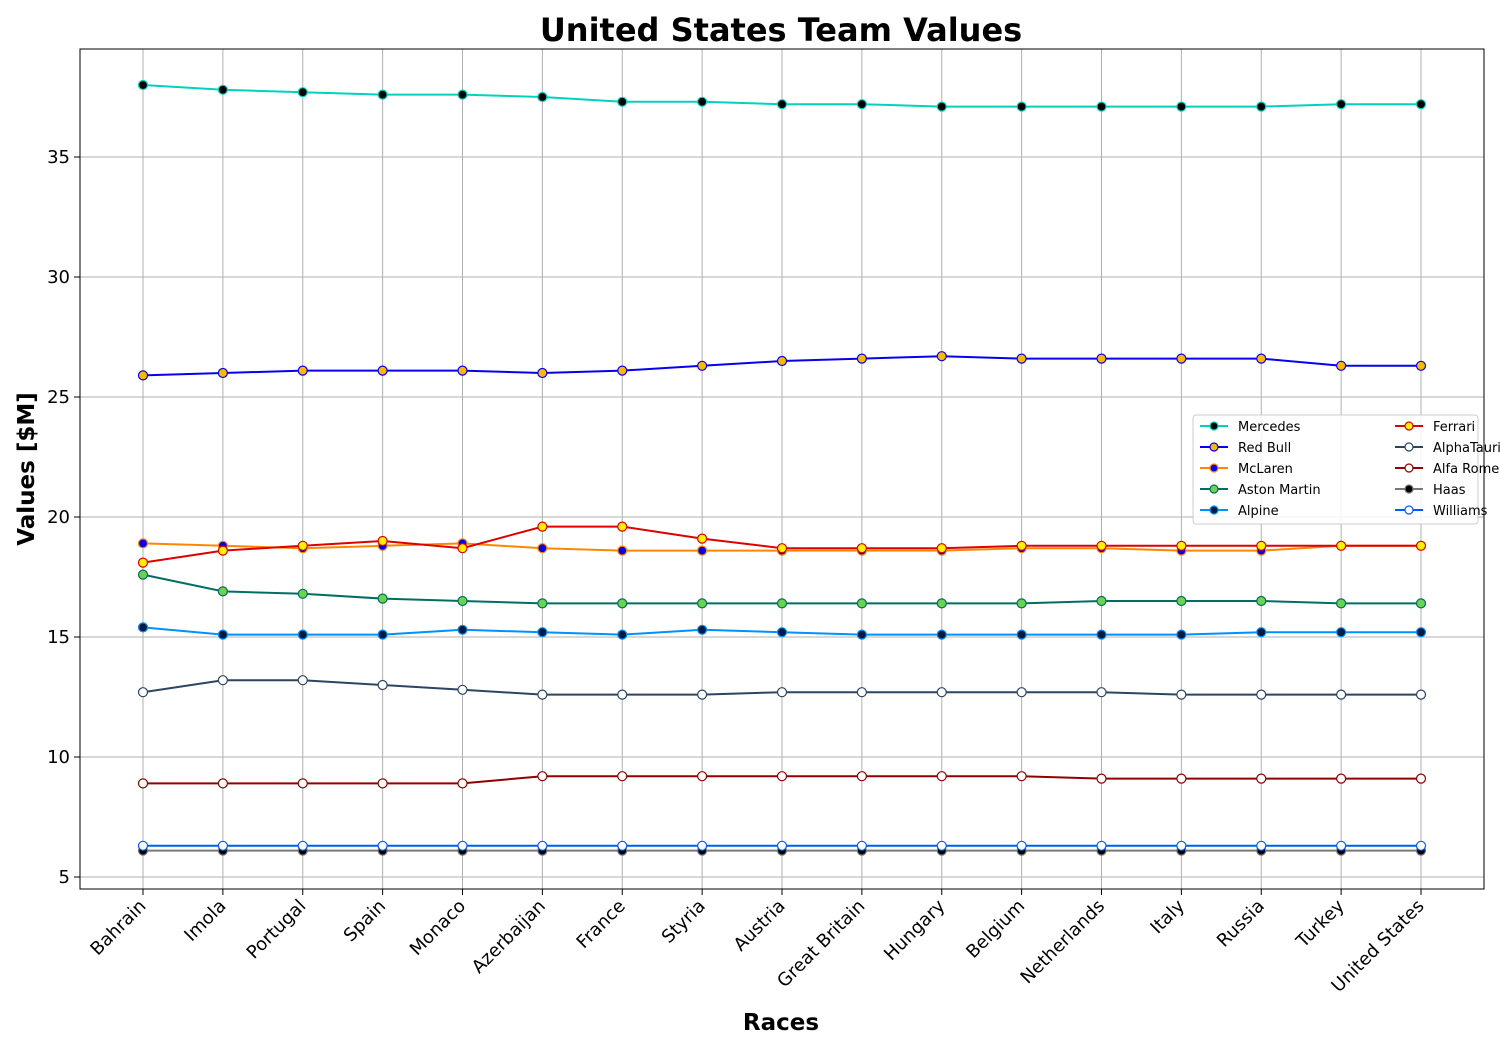 The height and width of the screenshot is (1050, 1500). What do you see at coordinates (601, 924) in the screenshot?
I see `x-tick-label: France` at bounding box center [601, 924].